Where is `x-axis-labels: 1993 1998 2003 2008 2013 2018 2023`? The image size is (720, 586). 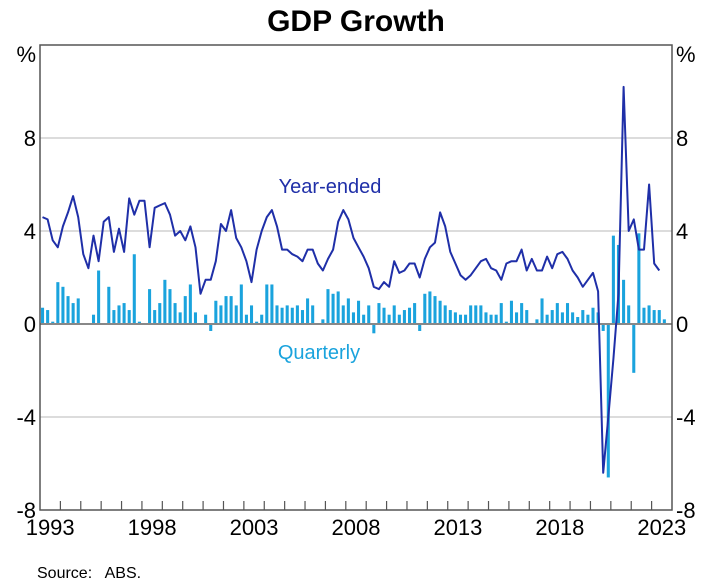 x-axis-labels: 1993 1998 2003 2008 2013 2018 2023 is located at coordinates (356, 527).